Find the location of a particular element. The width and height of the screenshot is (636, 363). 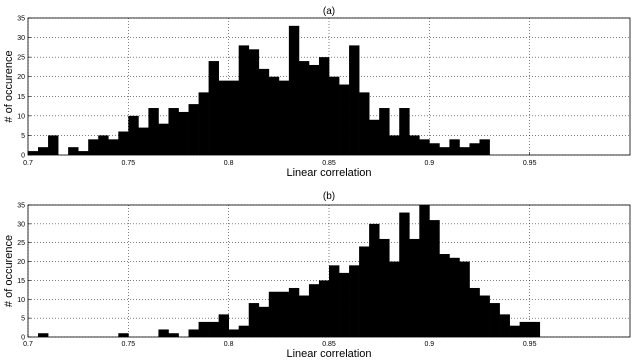

y-tick-label: 10 is located at coordinates (21, 116).